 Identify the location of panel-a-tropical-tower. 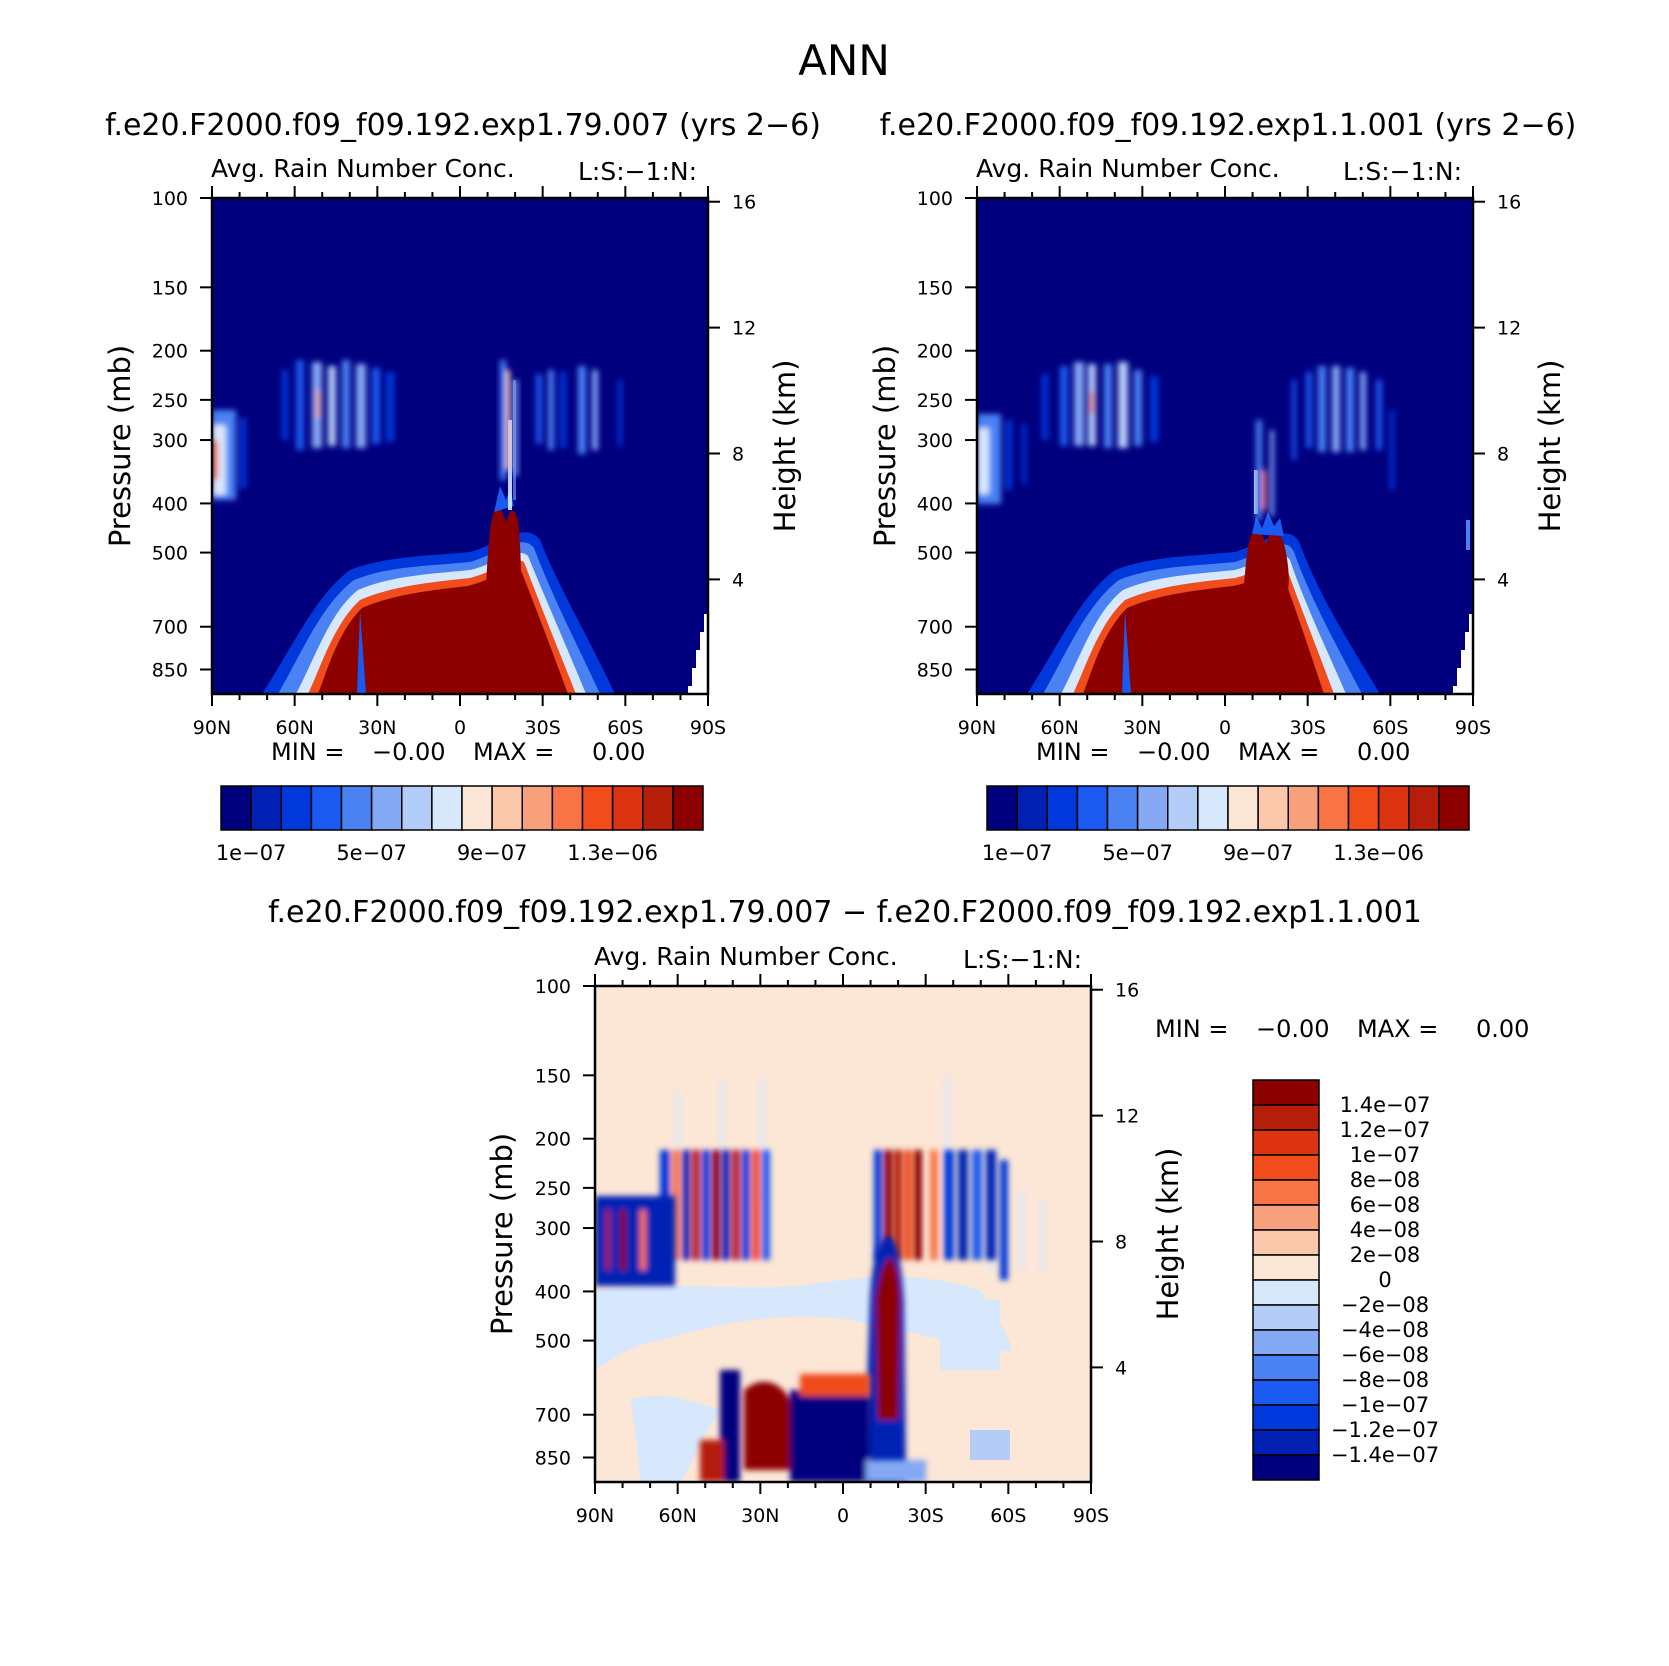
(509, 420).